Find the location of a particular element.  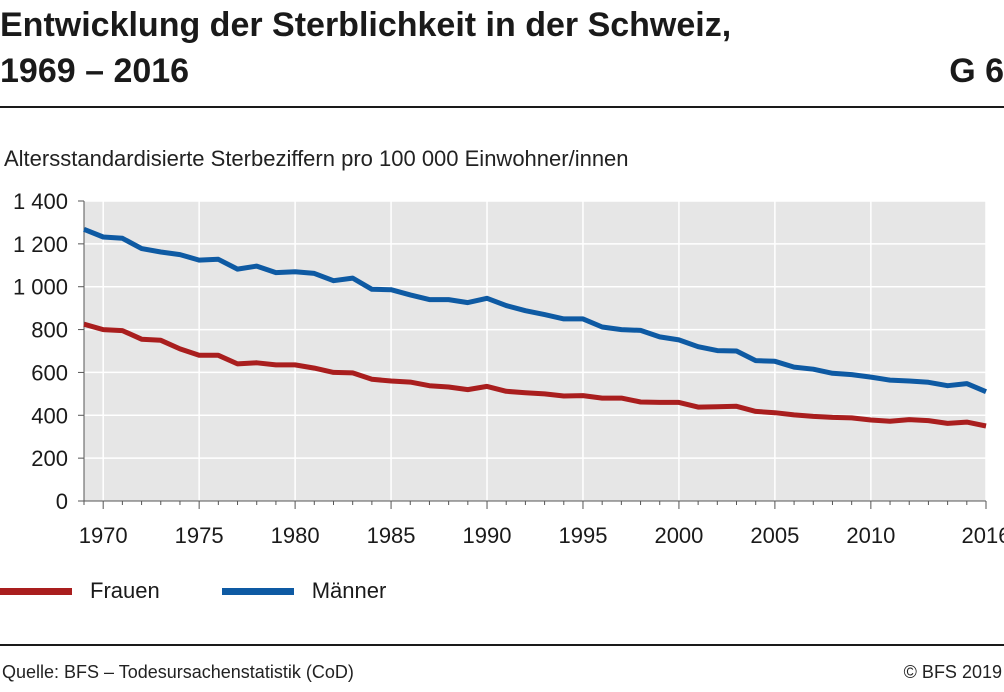

figure-id: G 6 is located at coordinates (976, 71).